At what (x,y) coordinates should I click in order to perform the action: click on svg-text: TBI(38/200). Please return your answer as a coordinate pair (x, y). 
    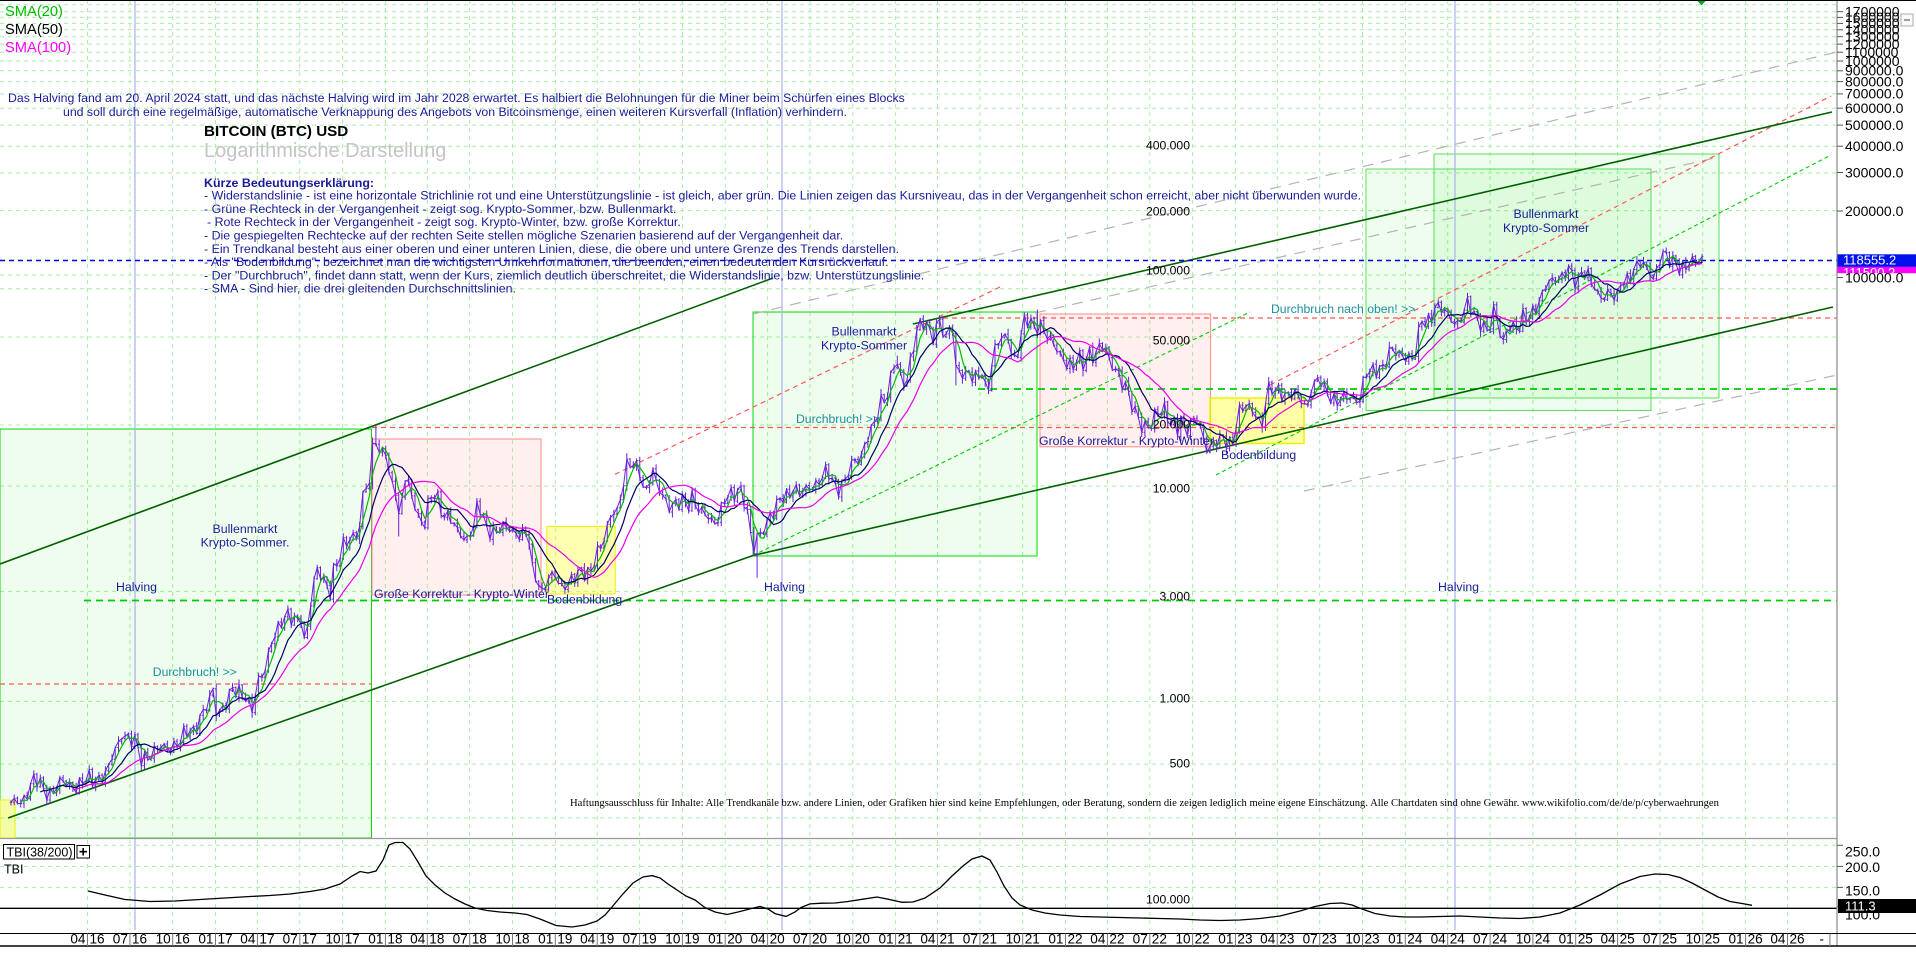
    Looking at the image, I should click on (40, 853).